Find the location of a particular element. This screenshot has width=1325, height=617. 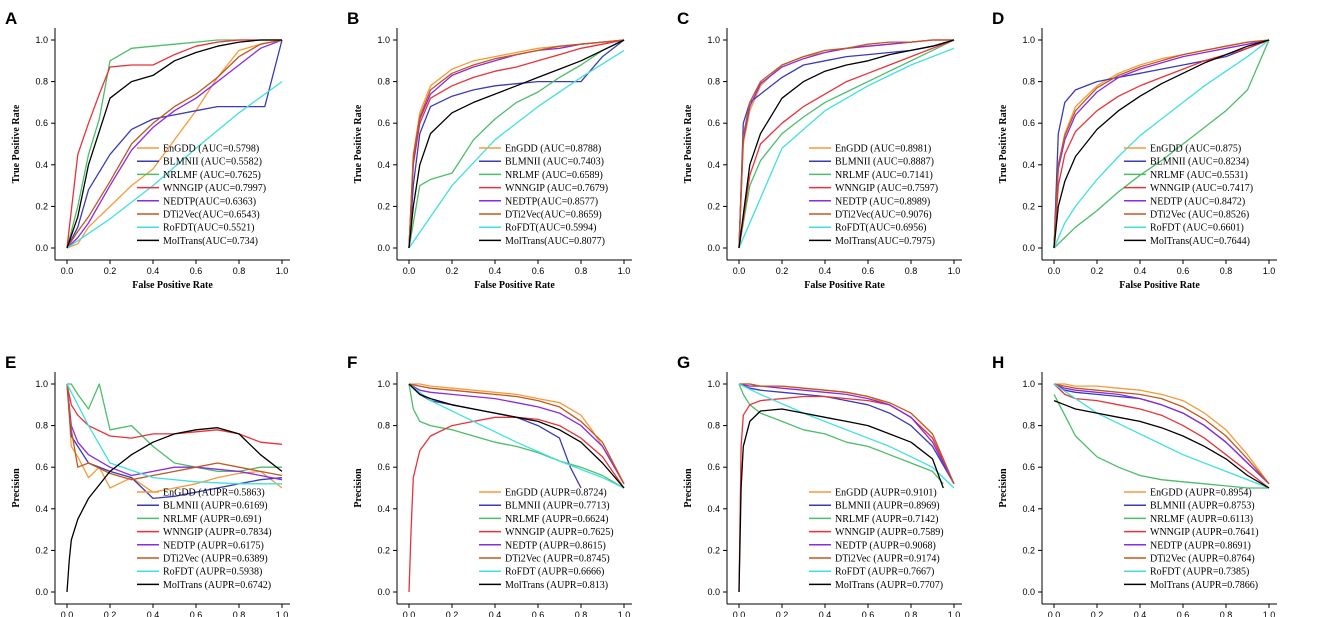

legend-entry: WNNGIP (AUC=0.7997) is located at coordinates (214, 188).